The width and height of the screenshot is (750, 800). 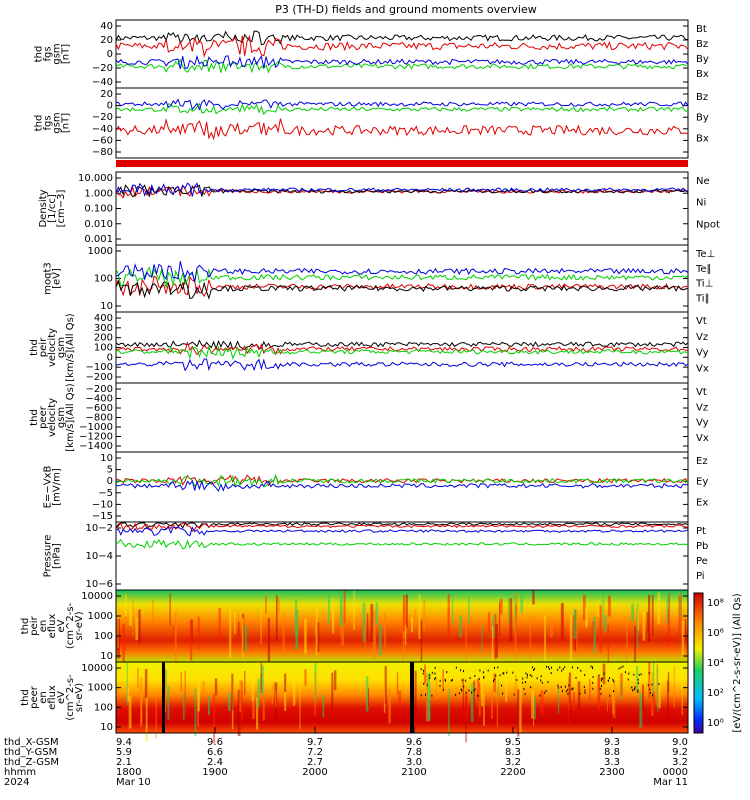 What do you see at coordinates (106, 26) in the screenshot?
I see `y-tick-label: 40` at bounding box center [106, 26].